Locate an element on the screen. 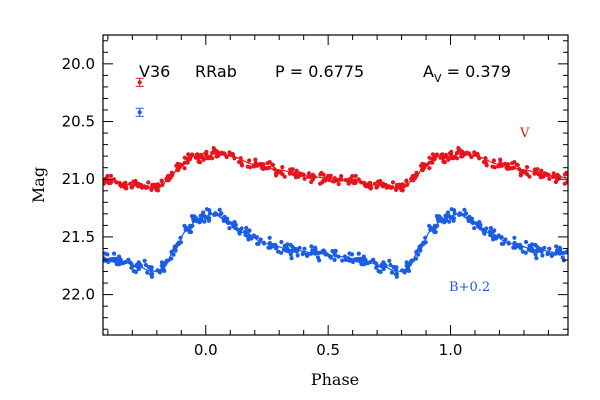 The width and height of the screenshot is (600, 400). x-axis-title: Phase is located at coordinates (335, 379).